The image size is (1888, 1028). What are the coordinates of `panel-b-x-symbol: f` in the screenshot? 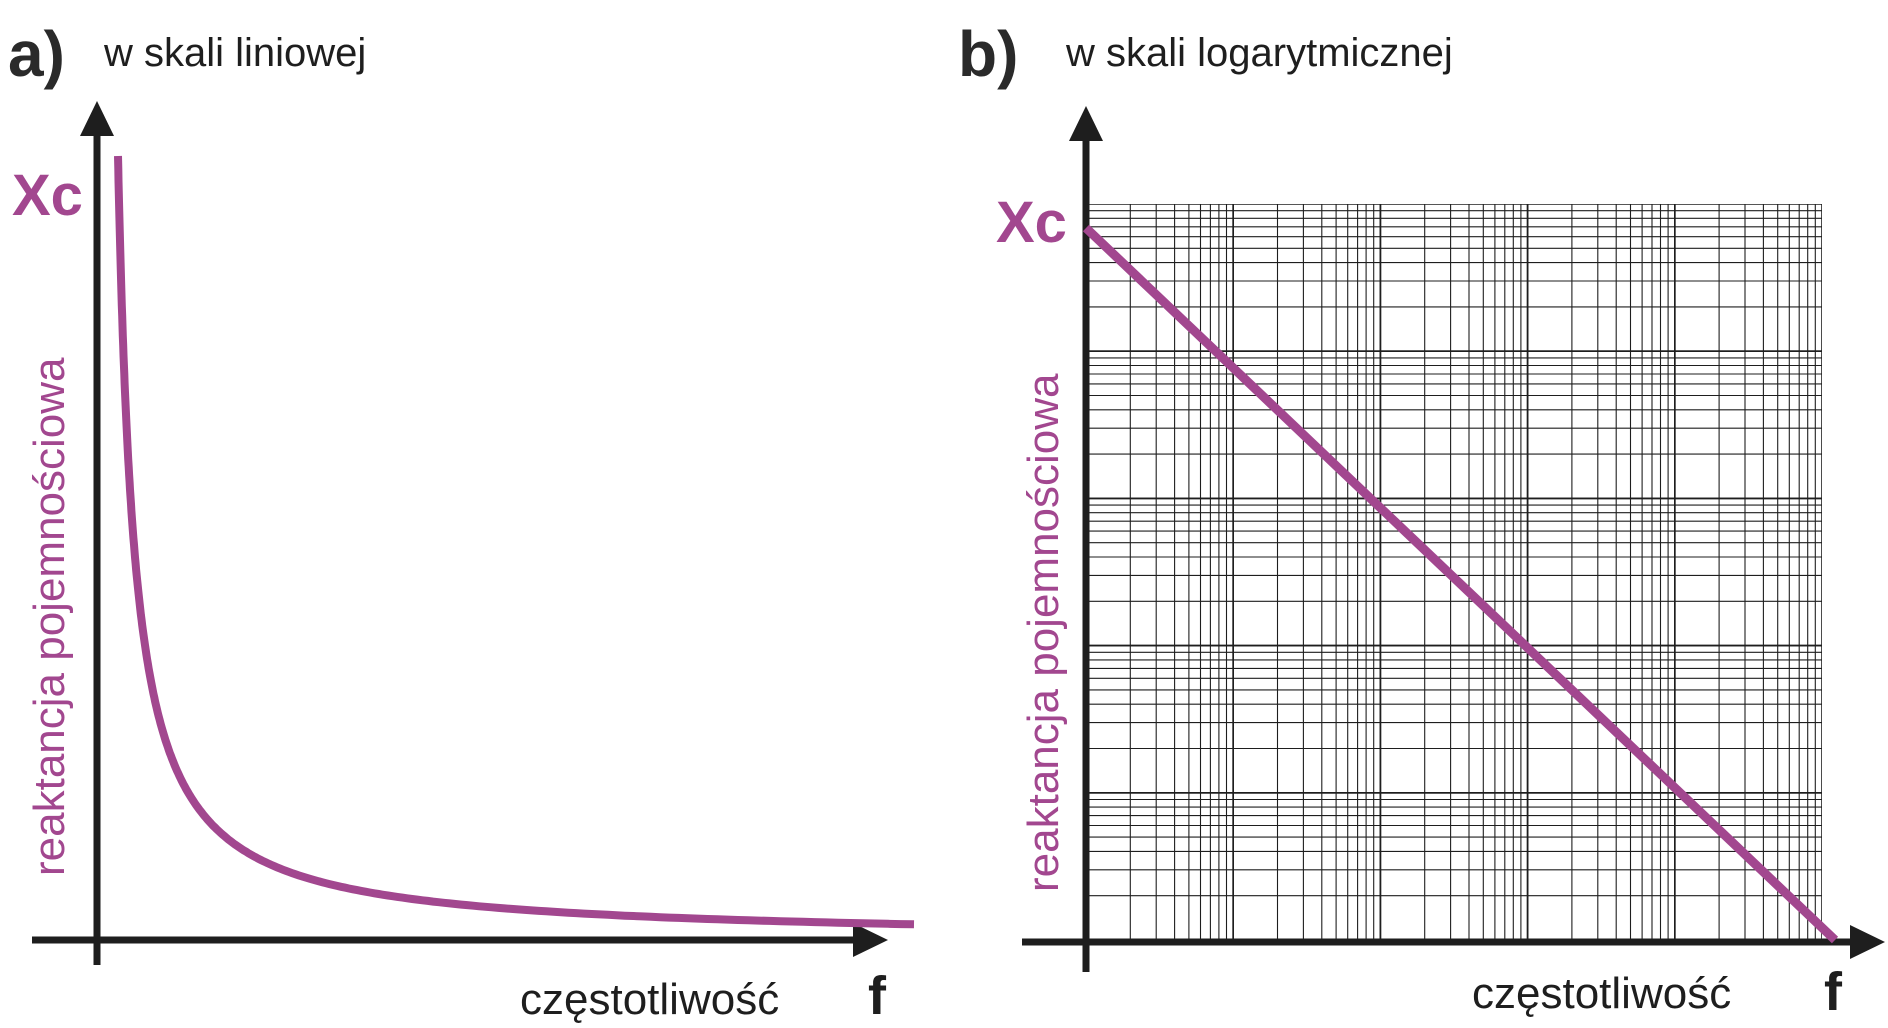 It's located at (1833, 992).